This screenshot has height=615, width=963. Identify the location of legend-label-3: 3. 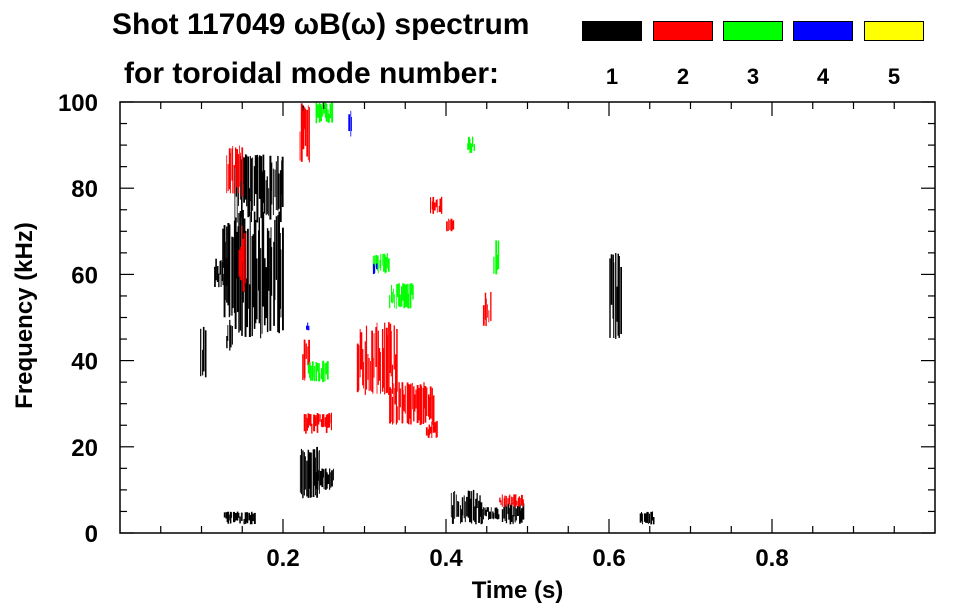
(753, 76).